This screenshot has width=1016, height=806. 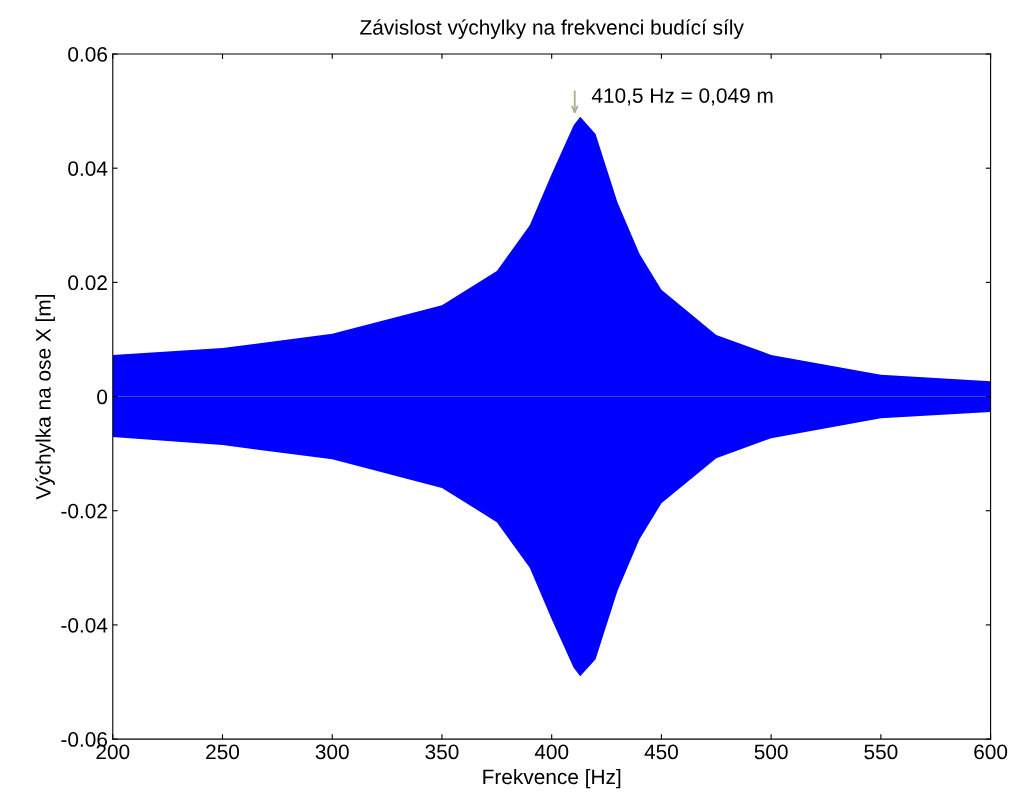 I want to click on x-tick-label: 250, so click(x=223, y=752).